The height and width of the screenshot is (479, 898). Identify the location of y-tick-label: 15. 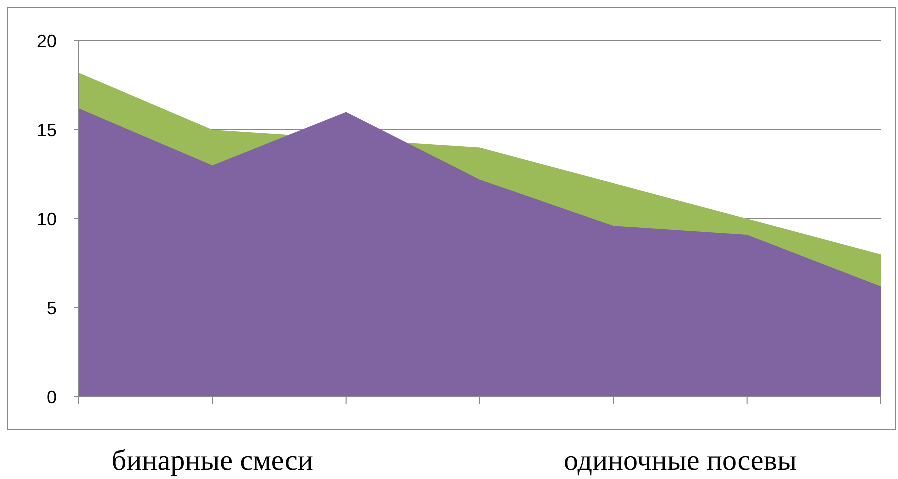
(46, 130).